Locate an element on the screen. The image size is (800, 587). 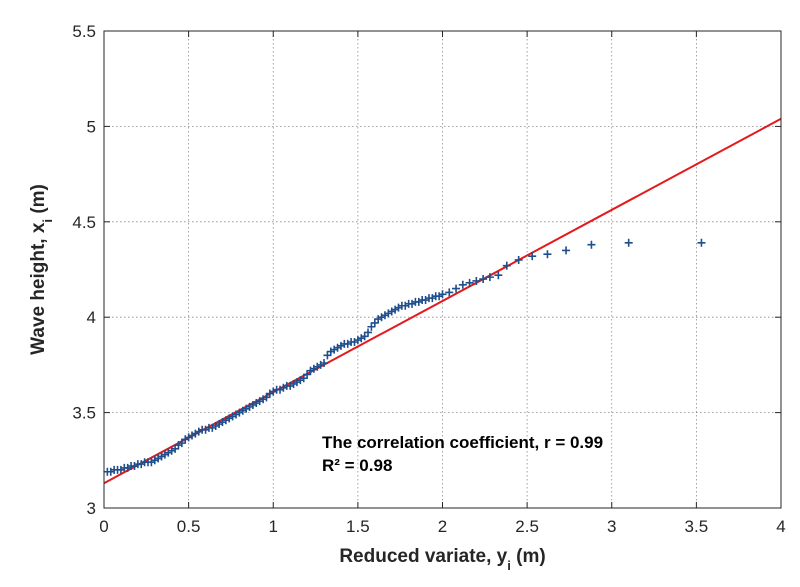
y-tick-label: 5 is located at coordinates (91, 126).